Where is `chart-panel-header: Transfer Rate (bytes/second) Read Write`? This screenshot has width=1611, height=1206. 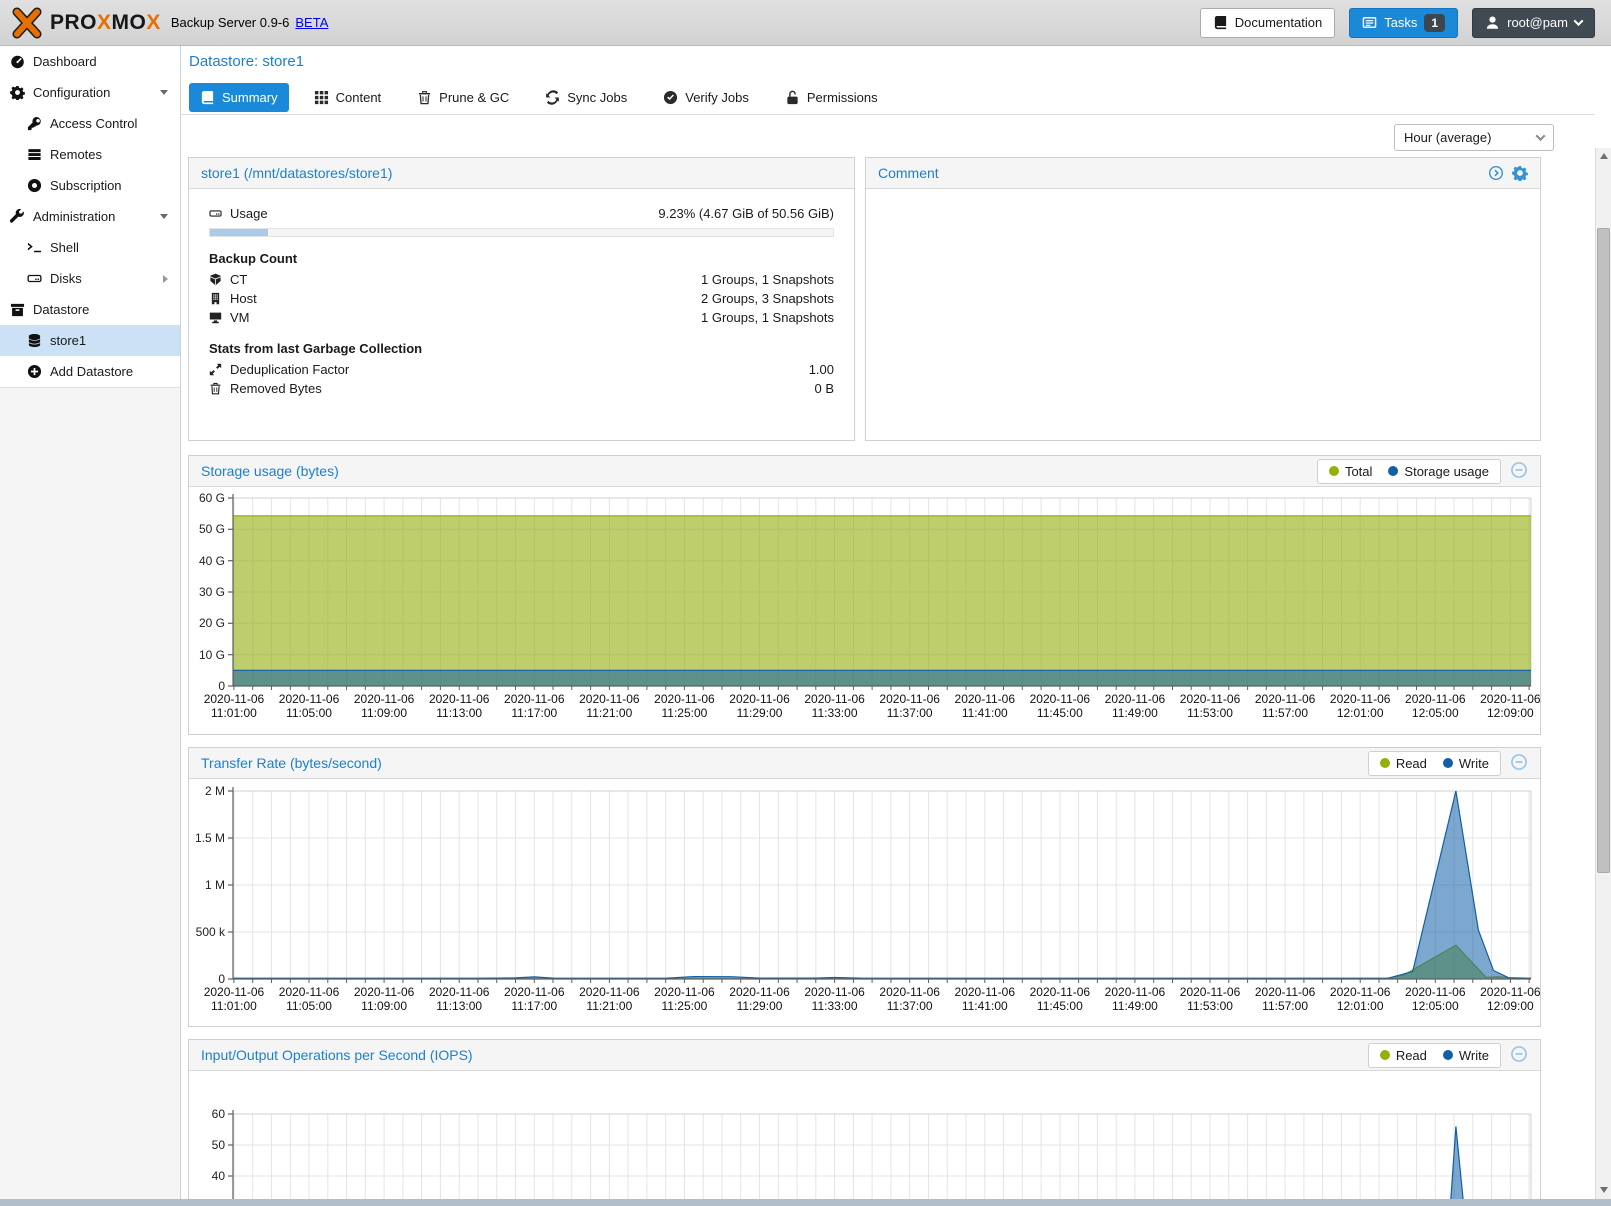 chart-panel-header: Transfer Rate (bytes/second) Read Write is located at coordinates (864, 763).